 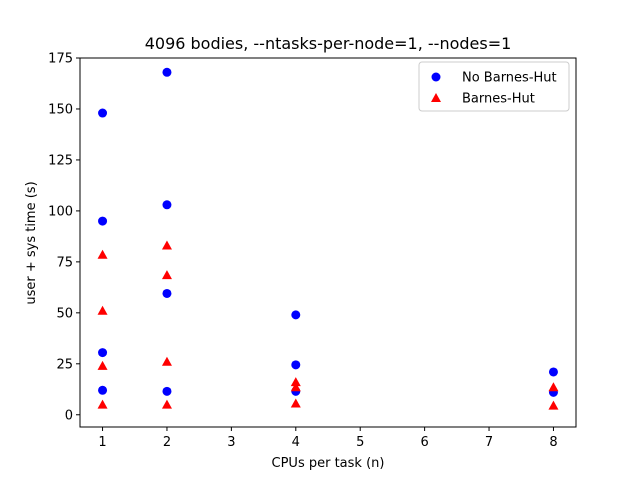 I want to click on legend-box, so click(x=494, y=86).